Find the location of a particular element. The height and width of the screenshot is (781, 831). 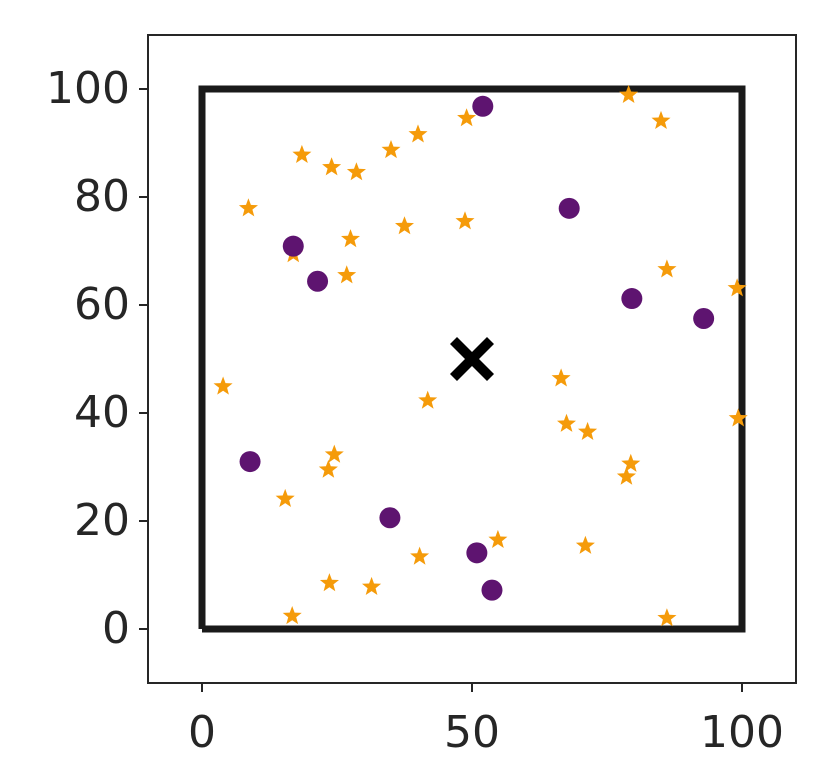

y-tick-label: 40 is located at coordinates (102, 412).